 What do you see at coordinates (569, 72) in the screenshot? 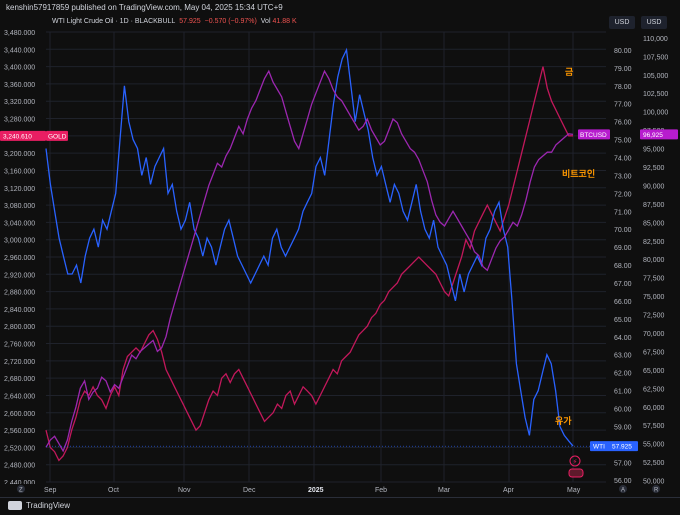
I see `annotation-label: 금` at bounding box center [569, 72].